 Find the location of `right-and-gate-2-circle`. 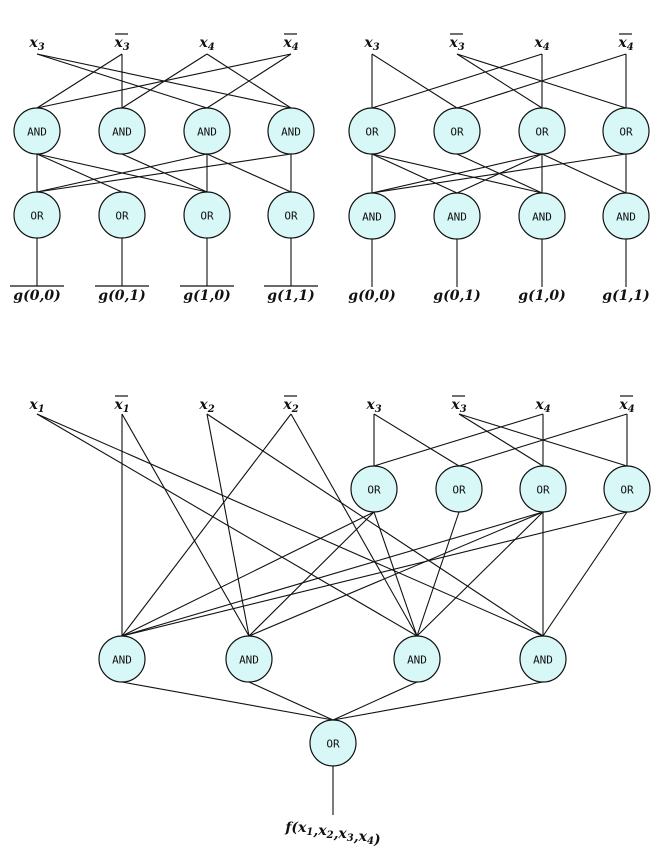

right-and-gate-2-circle is located at coordinates (542, 216).